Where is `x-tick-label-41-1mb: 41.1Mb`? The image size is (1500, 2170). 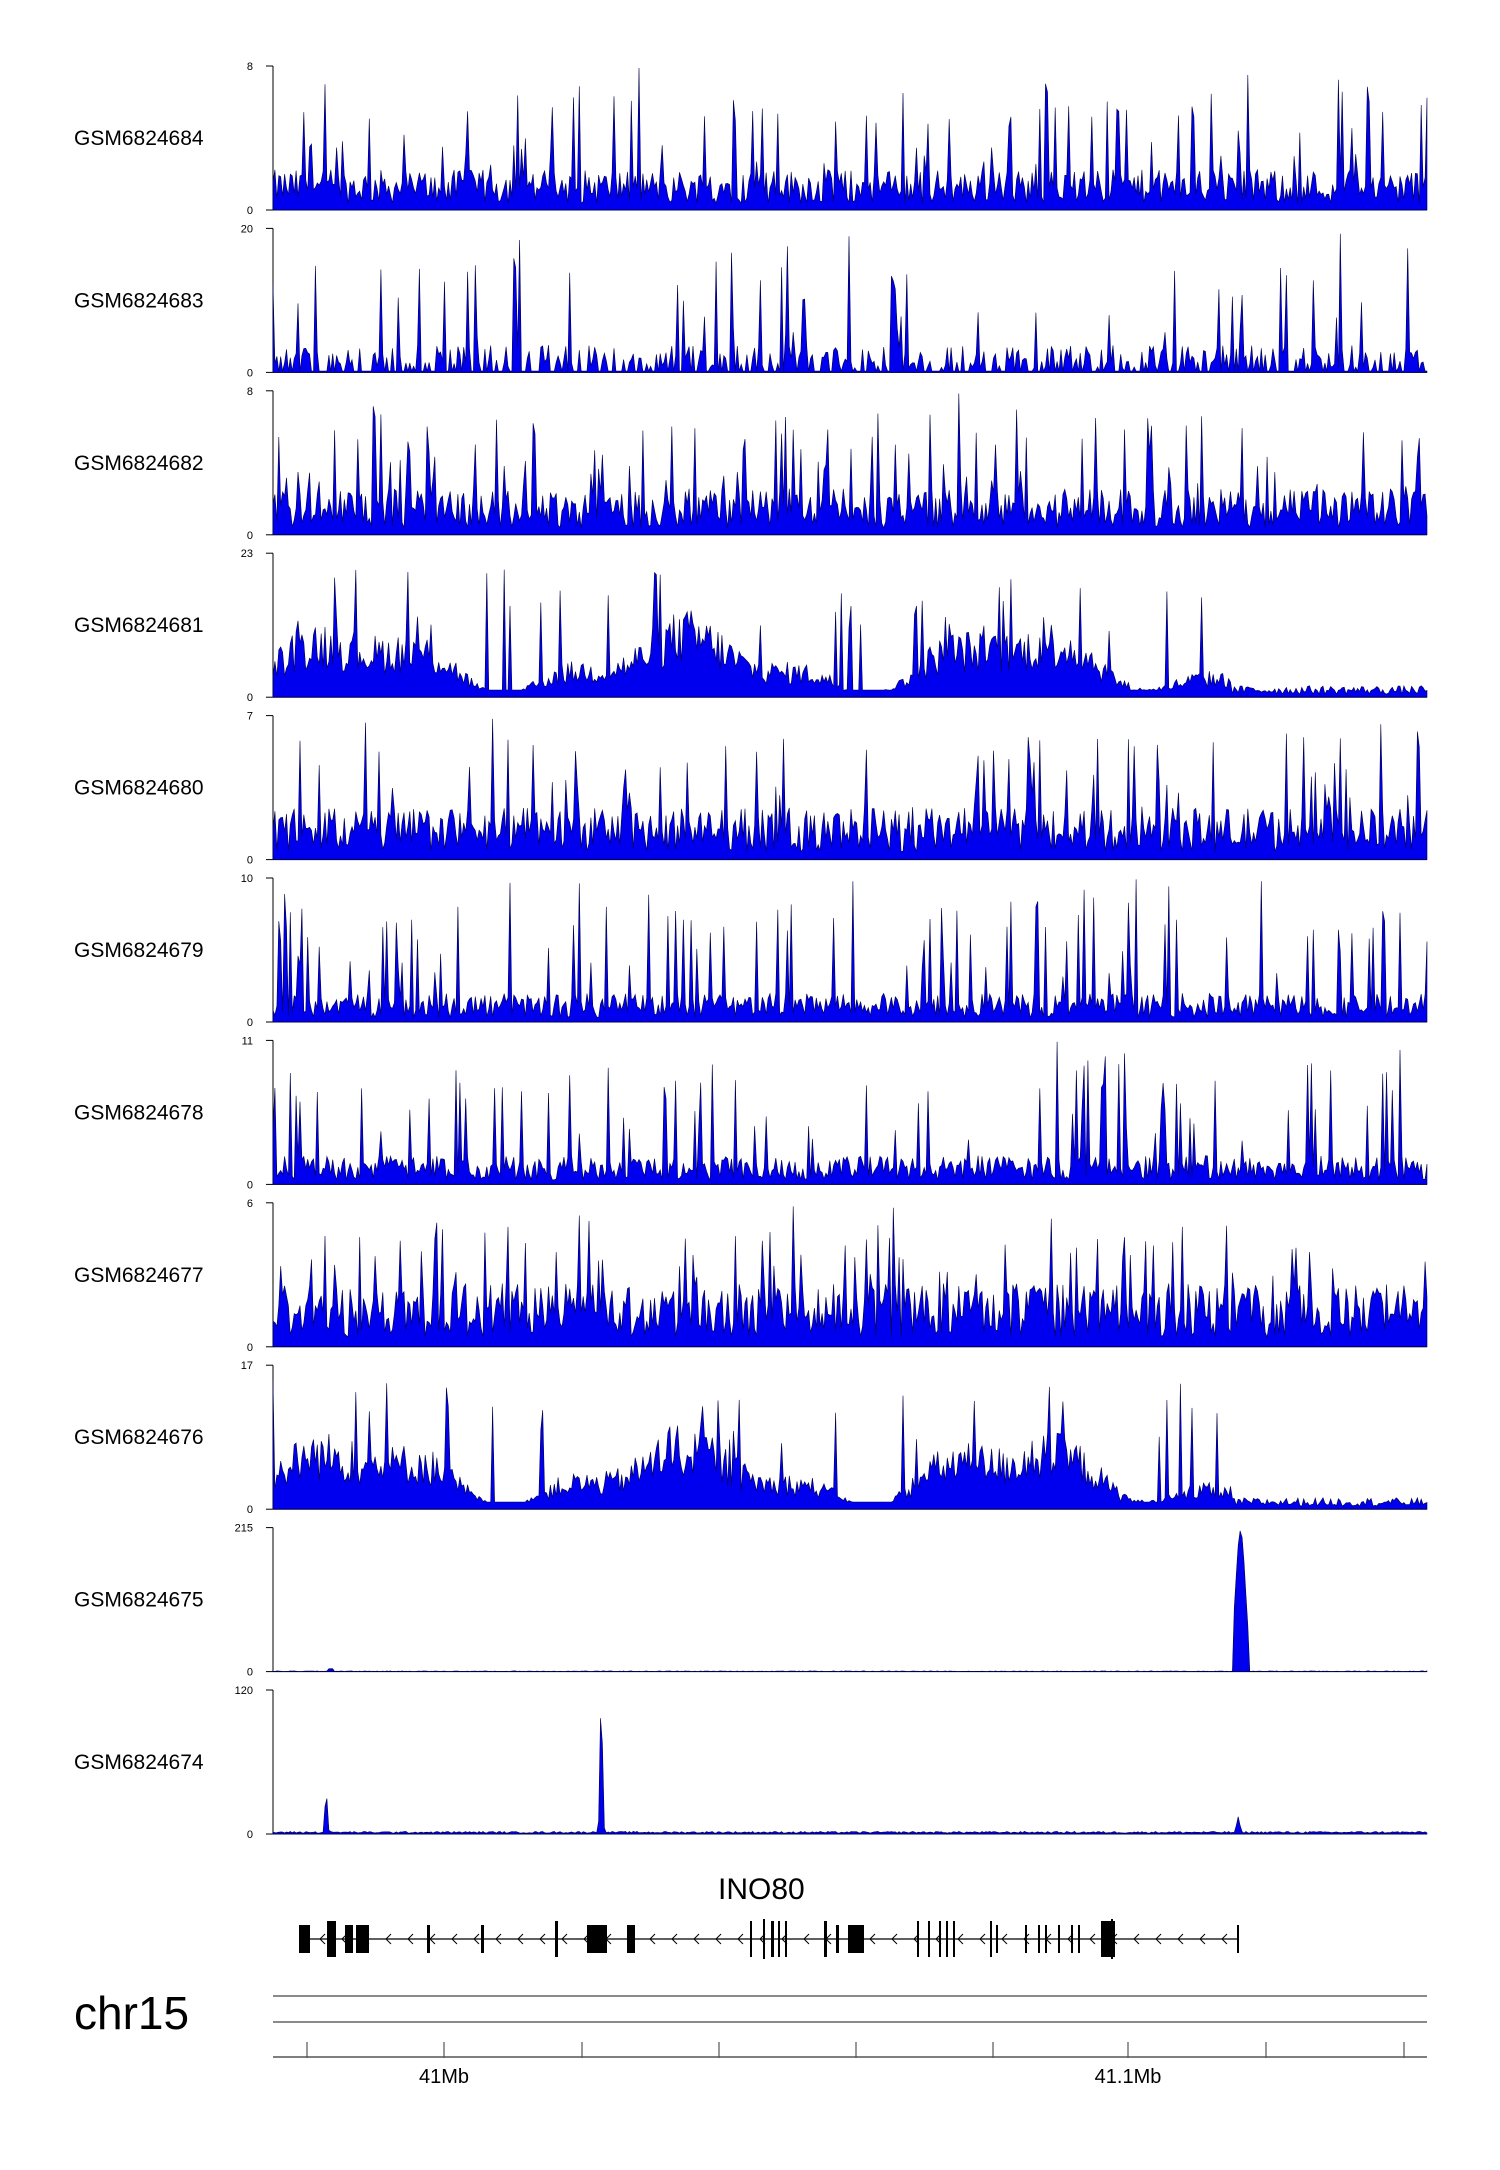
x-tick-label-41-1mb: 41.1Mb is located at coordinates (1128, 2077).